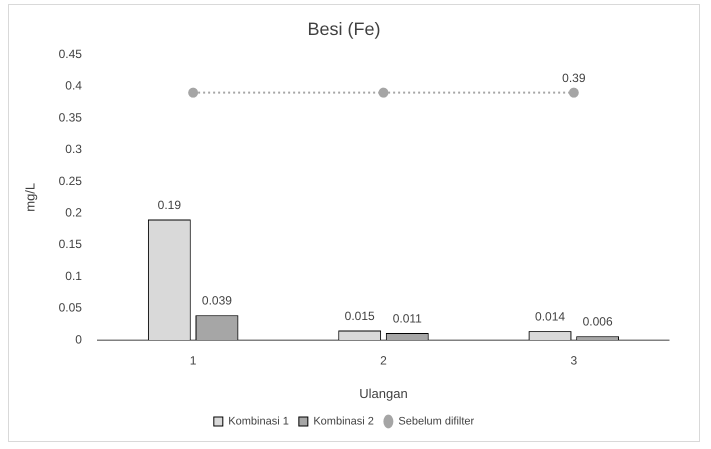 Image resolution: width=711 pixels, height=449 pixels. What do you see at coordinates (574, 361) in the screenshot?
I see `x-tick-label: 3` at bounding box center [574, 361].